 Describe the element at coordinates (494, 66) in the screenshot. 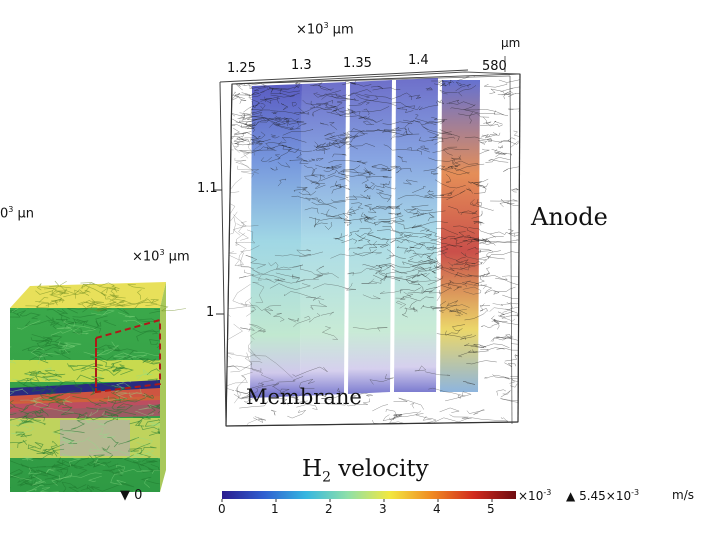

I see `top-tick-label: 580` at that location.